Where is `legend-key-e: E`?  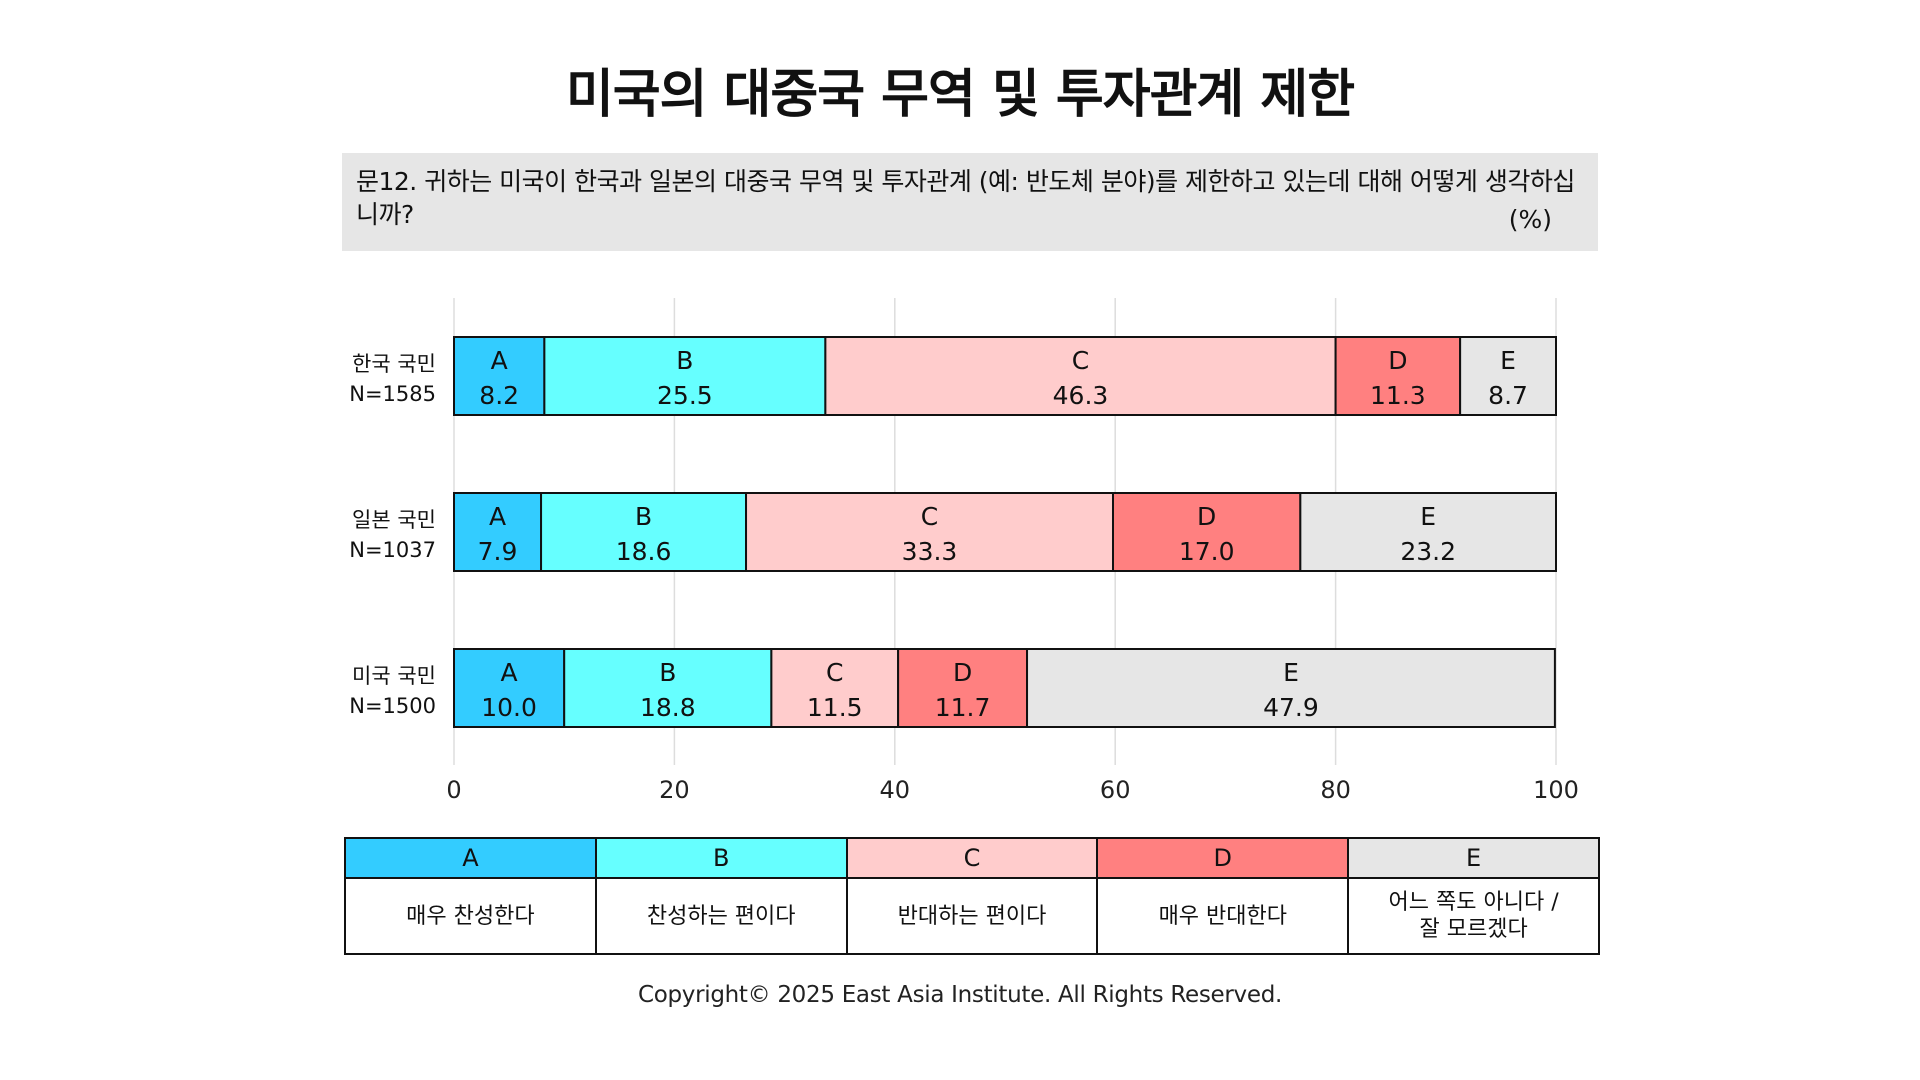 legend-key-e: E is located at coordinates (1473, 858).